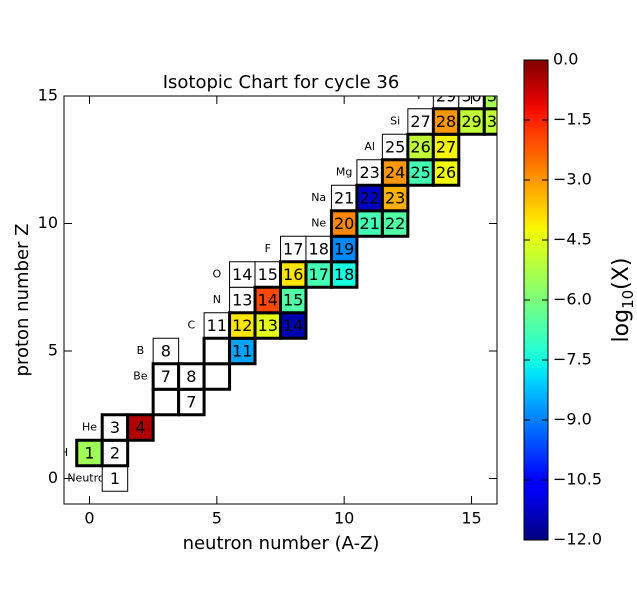 The width and height of the screenshot is (637, 600). I want to click on y-tick-label: 10, so click(48, 222).